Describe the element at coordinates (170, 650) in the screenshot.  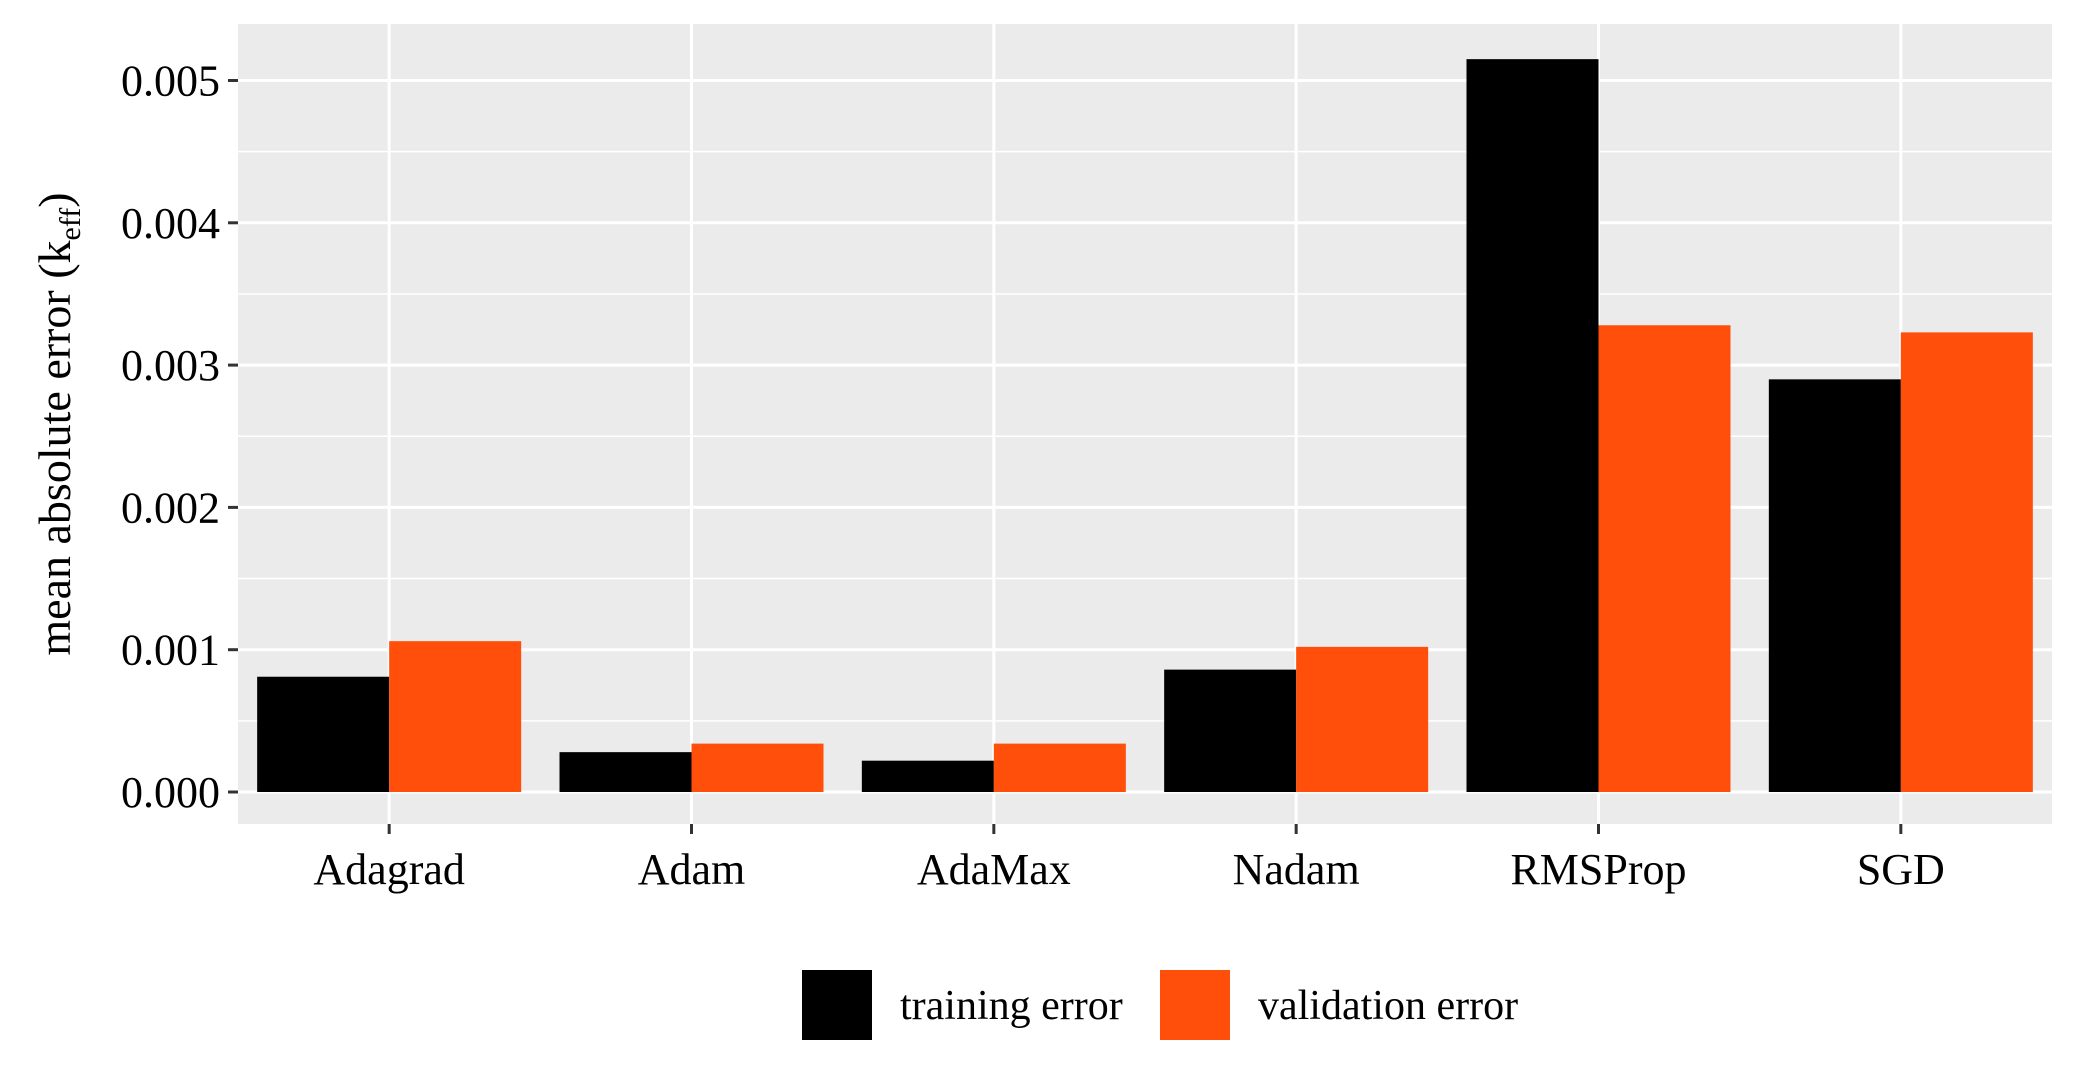
I see `y-tick-label: 0.001` at that location.